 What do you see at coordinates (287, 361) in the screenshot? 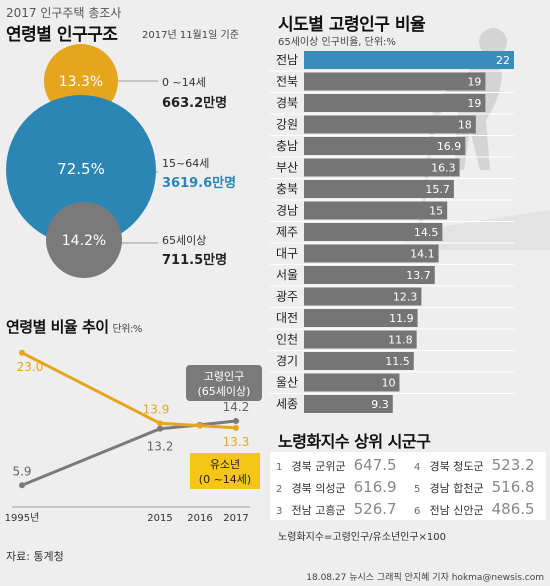
I see `bar-category-label: 경기` at bounding box center [287, 361].